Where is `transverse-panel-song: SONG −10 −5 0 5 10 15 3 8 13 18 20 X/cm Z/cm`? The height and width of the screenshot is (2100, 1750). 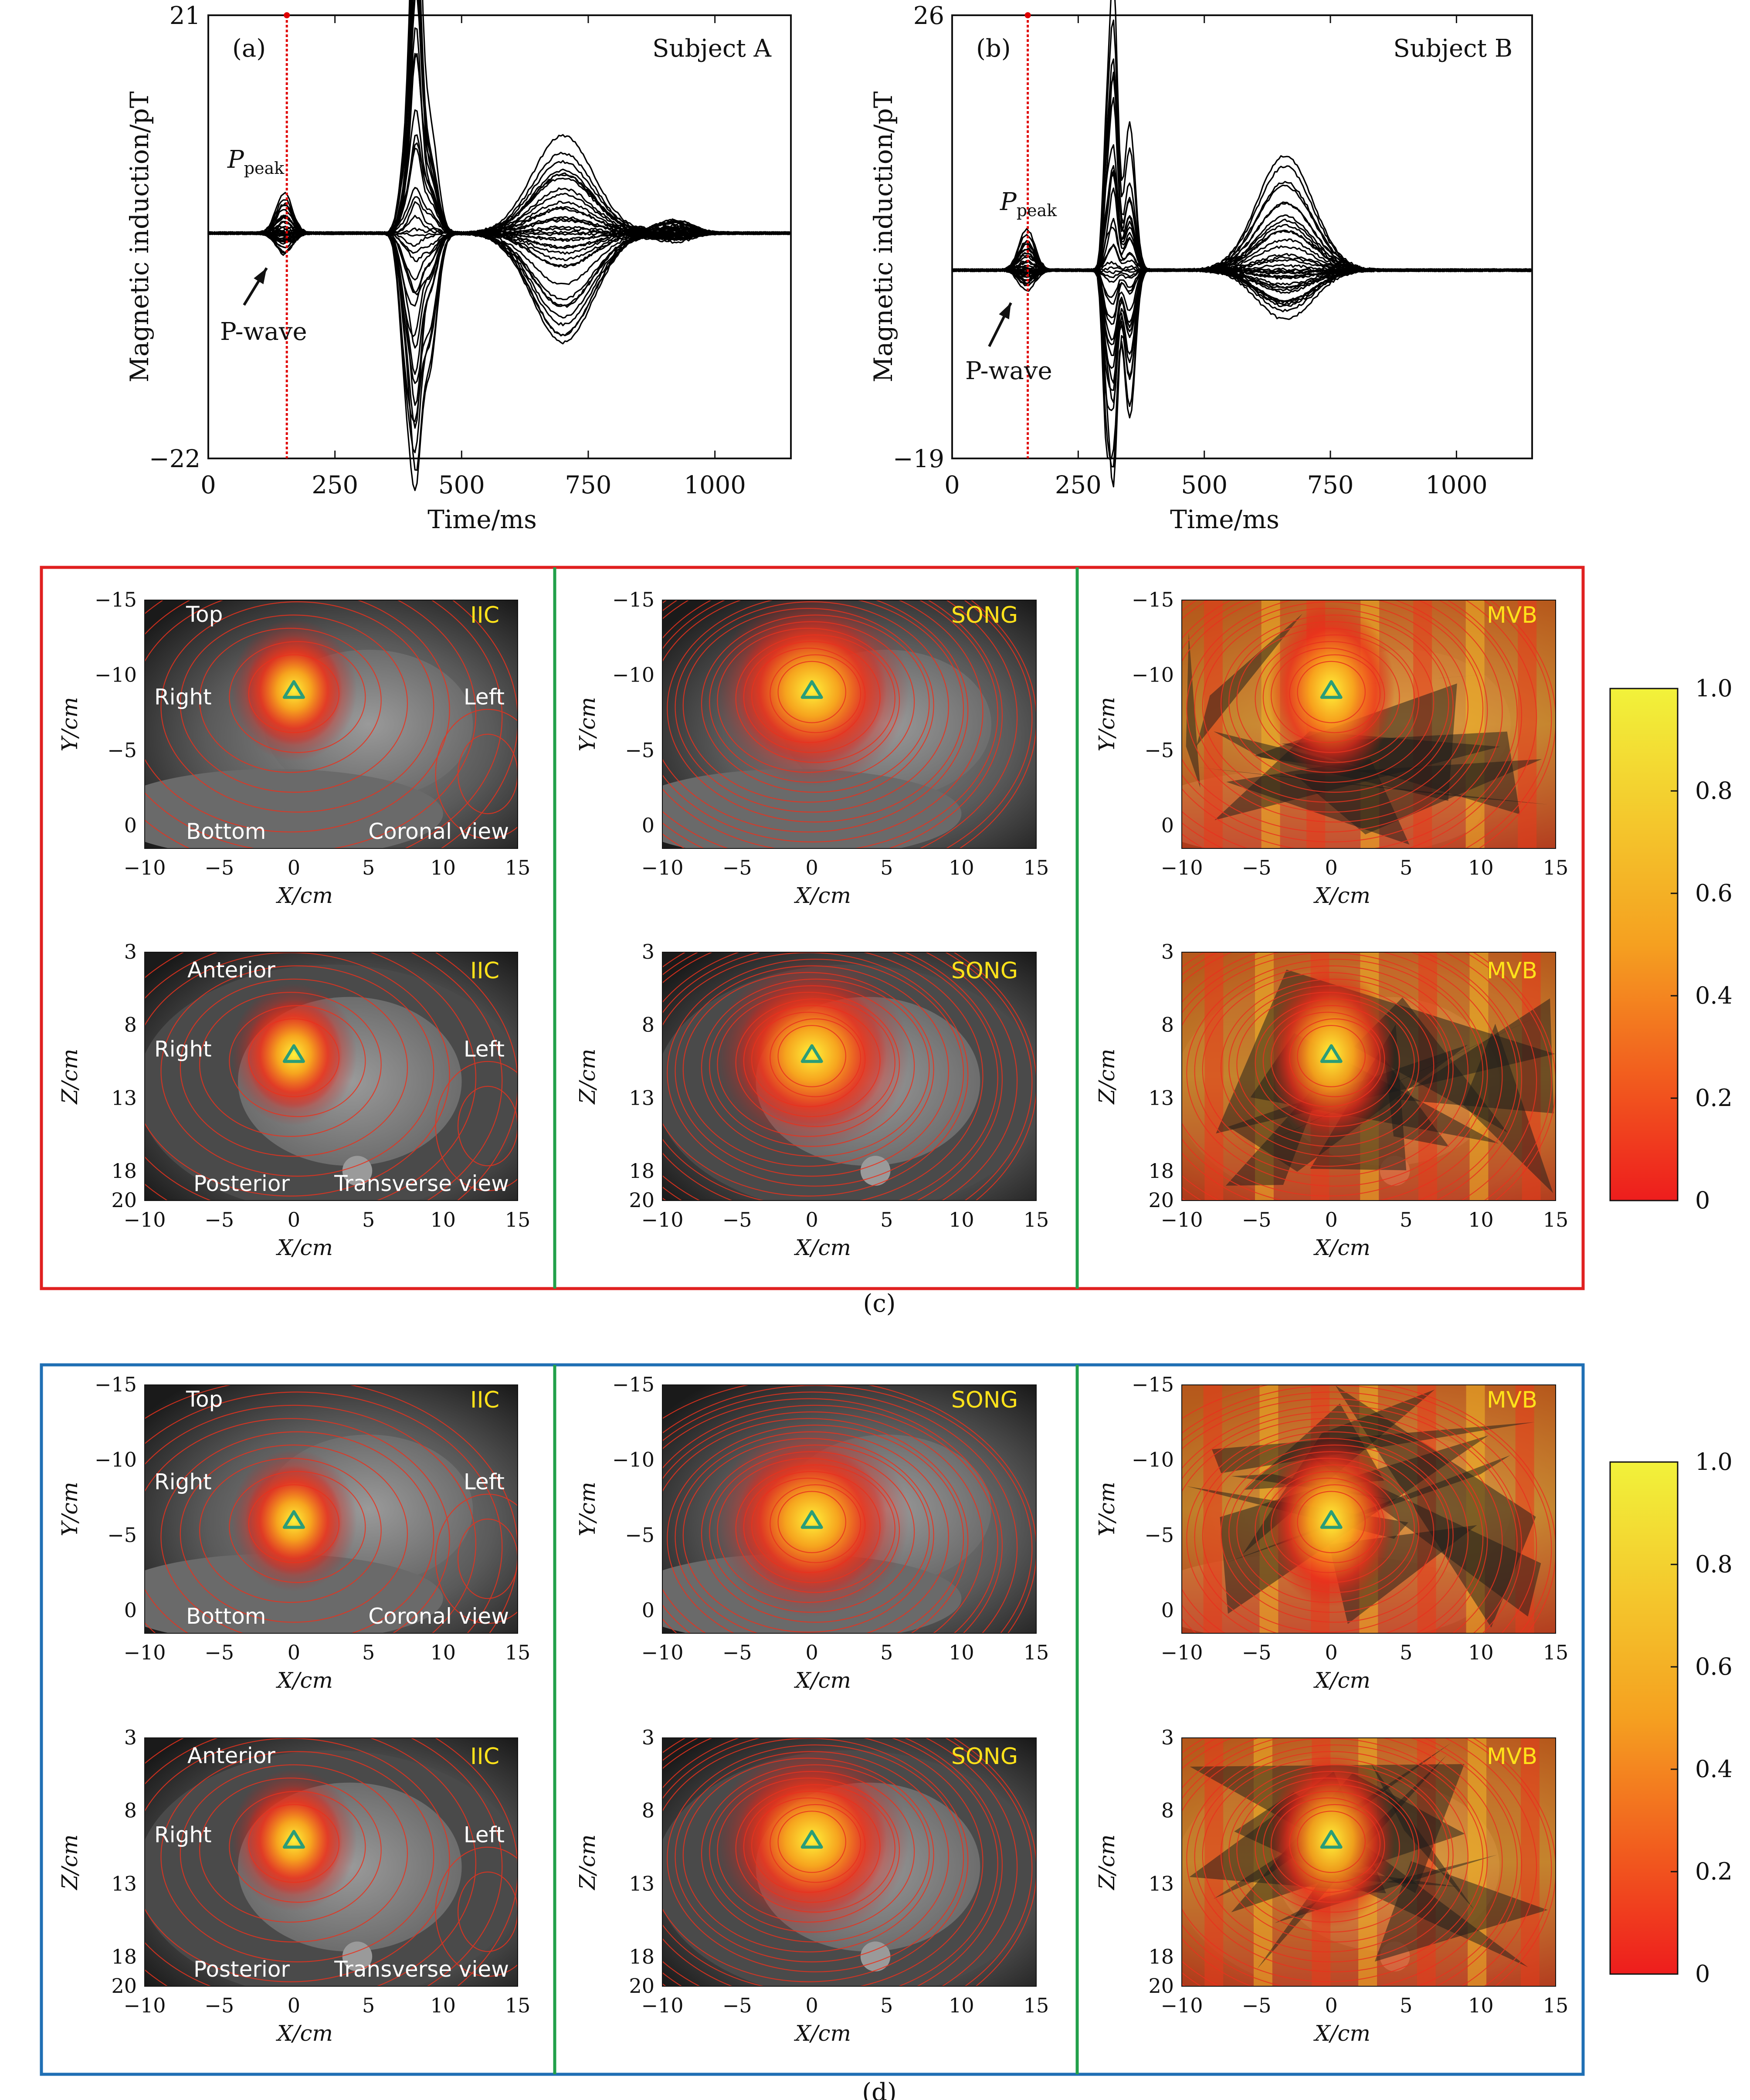
transverse-panel-song: SONG −10 −5 0 5 10 15 3 8 13 18 20 X/cm Z/cm is located at coordinates (812, 1100).